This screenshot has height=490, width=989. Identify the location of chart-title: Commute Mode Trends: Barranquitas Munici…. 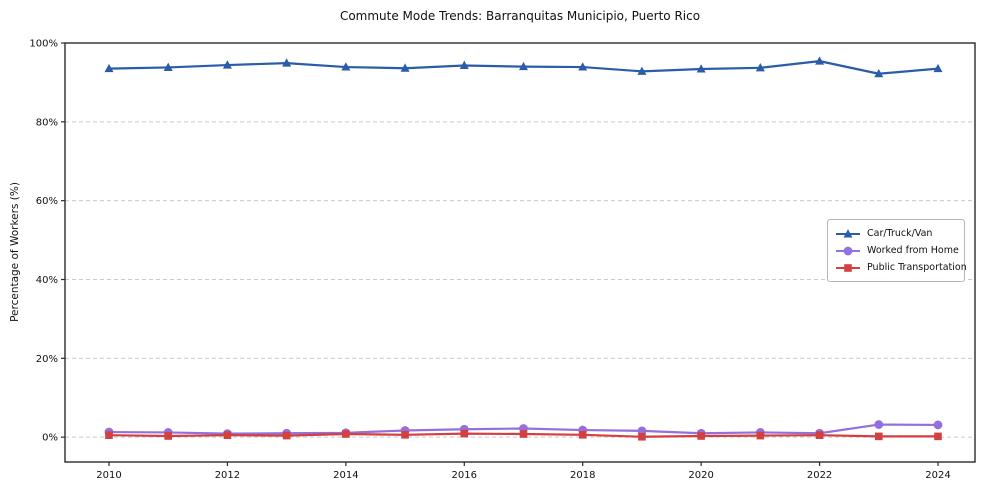
(520, 16).